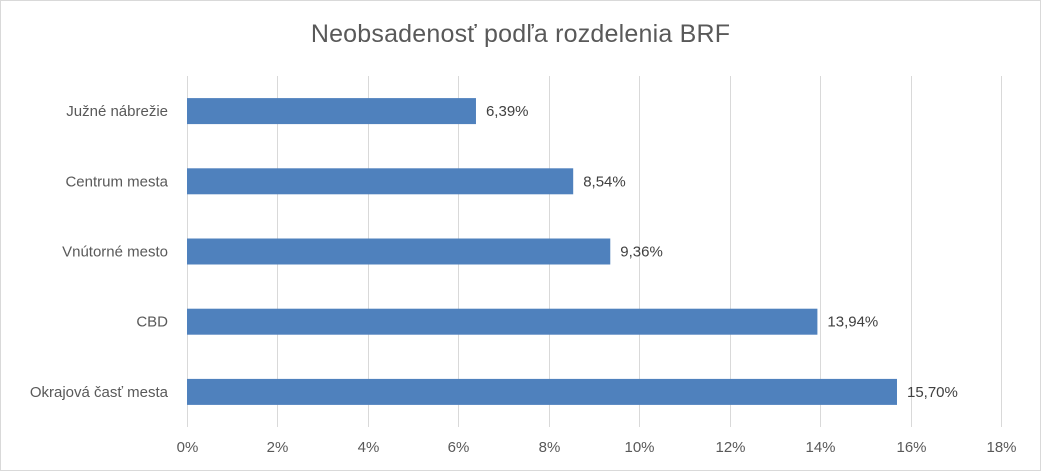 This screenshot has height=471, width=1041. What do you see at coordinates (507, 111) in the screenshot?
I see `data-label: 6,39%` at bounding box center [507, 111].